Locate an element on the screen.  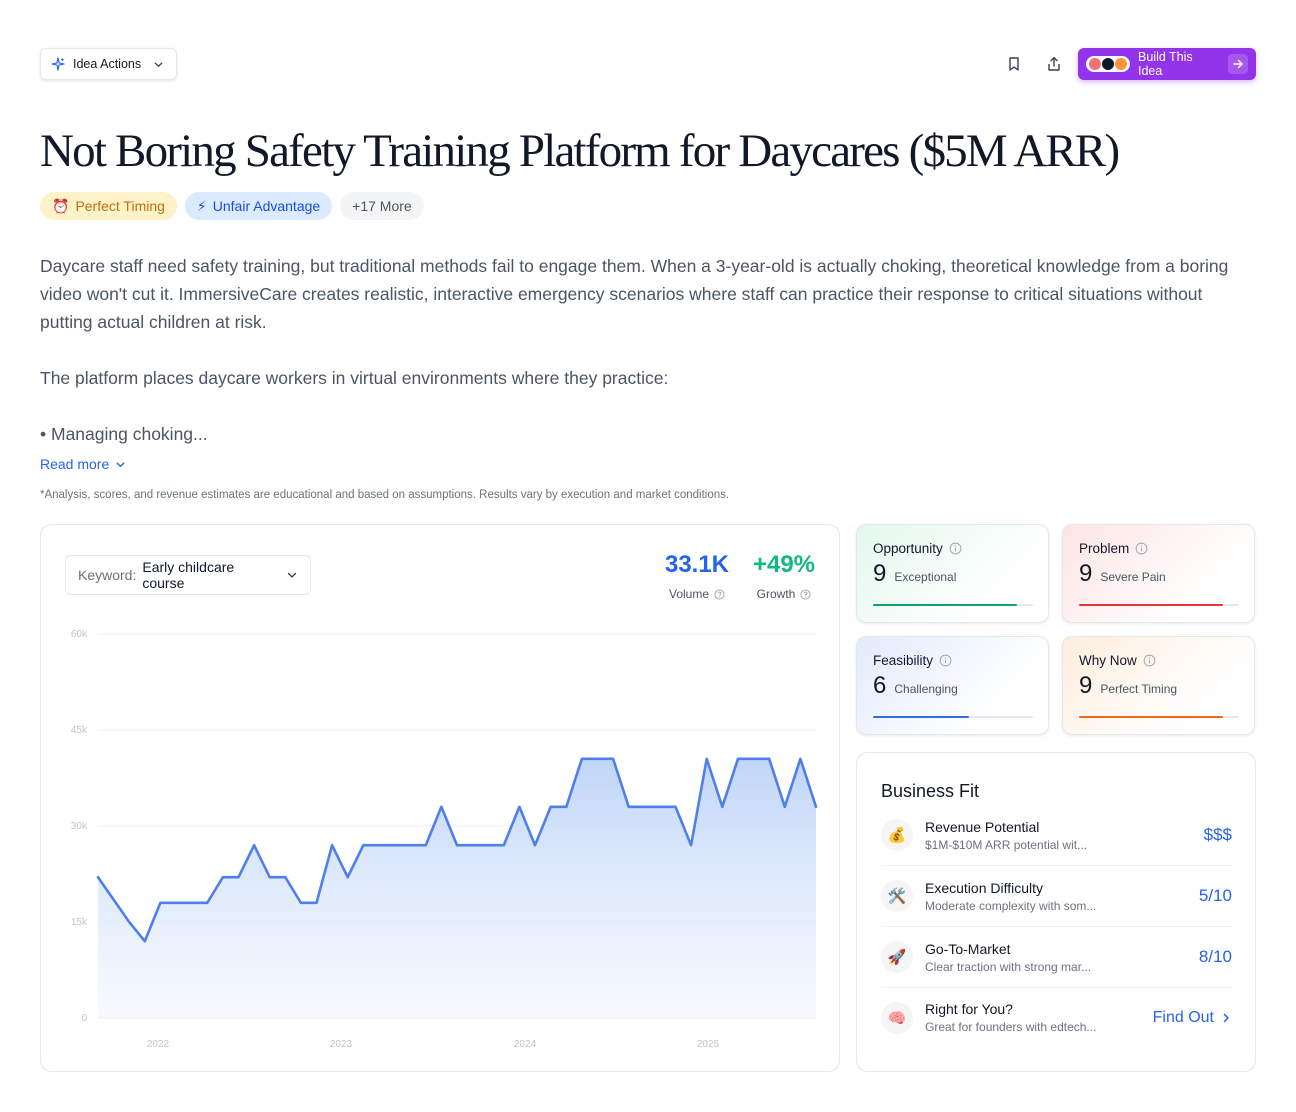
keyword-value: Early childcare course is located at coordinates (188, 575).